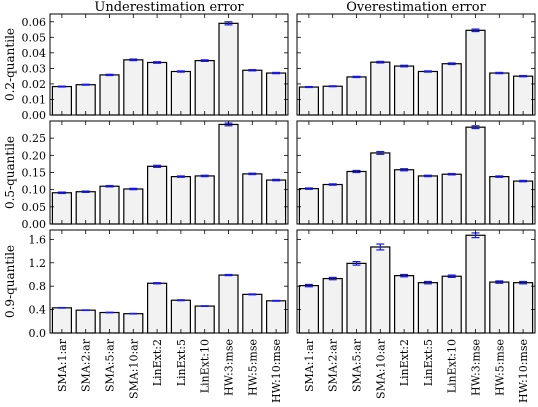 The width and height of the screenshot is (538, 407). What do you see at coordinates (10, 172) in the screenshot?
I see `row-label: 0.5-quantile` at bounding box center [10, 172].